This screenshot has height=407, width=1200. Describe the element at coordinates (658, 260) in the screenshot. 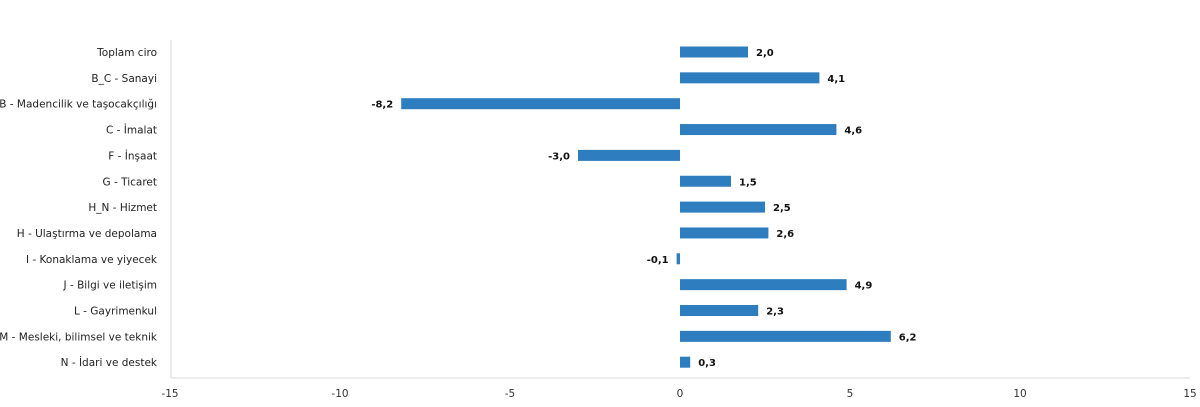

I see `data-label: -0,1` at that location.